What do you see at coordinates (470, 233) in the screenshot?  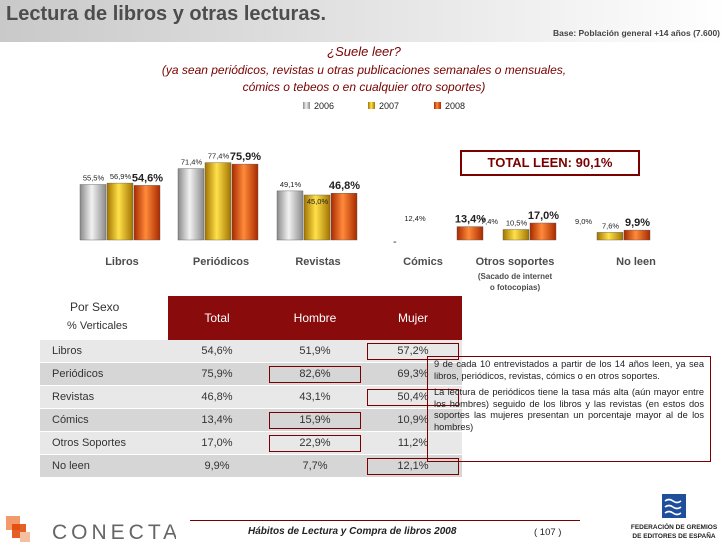 I see `bar-Cómics-2008` at bounding box center [470, 233].